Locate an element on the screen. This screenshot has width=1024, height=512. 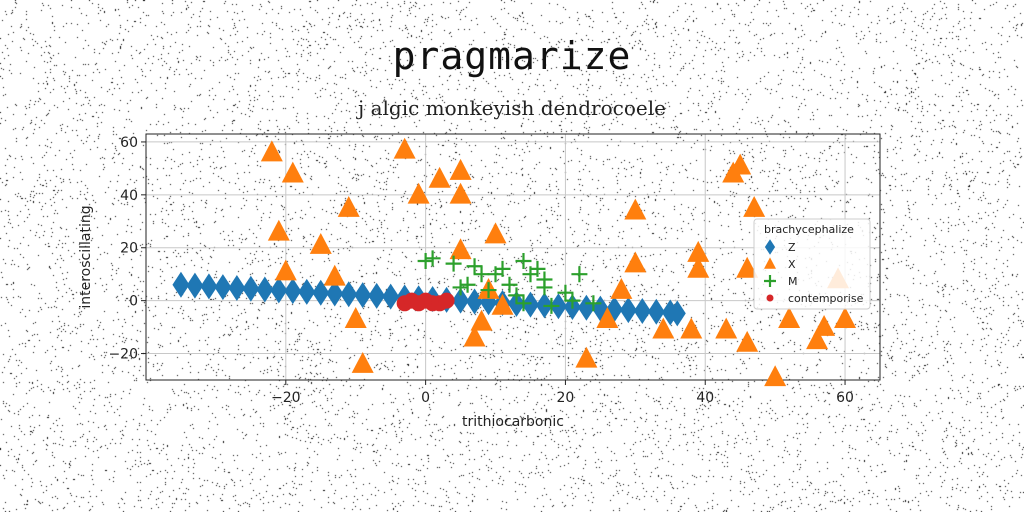
x-axis: −20 0 20 40 60 is located at coordinates (562, 393).